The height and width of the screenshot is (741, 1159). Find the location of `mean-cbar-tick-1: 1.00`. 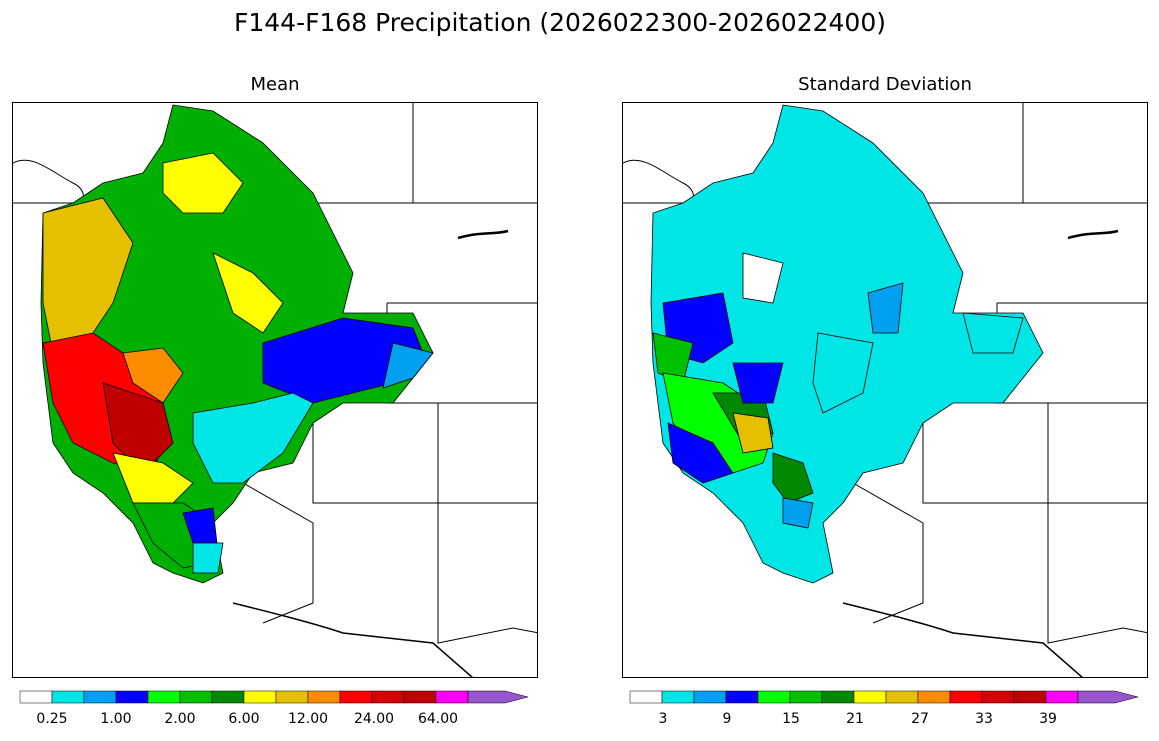

mean-cbar-tick-1: 1.00 is located at coordinates (116, 719).